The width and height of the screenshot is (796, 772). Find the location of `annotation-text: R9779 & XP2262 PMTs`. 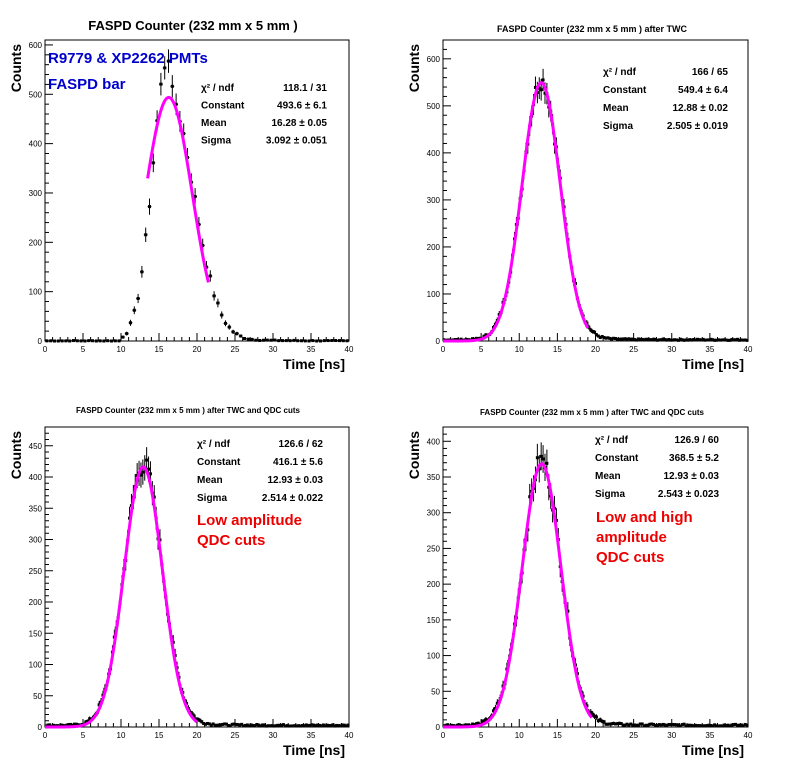

annotation-text: R9779 & XP2262 PMTs is located at coordinates (128, 58).